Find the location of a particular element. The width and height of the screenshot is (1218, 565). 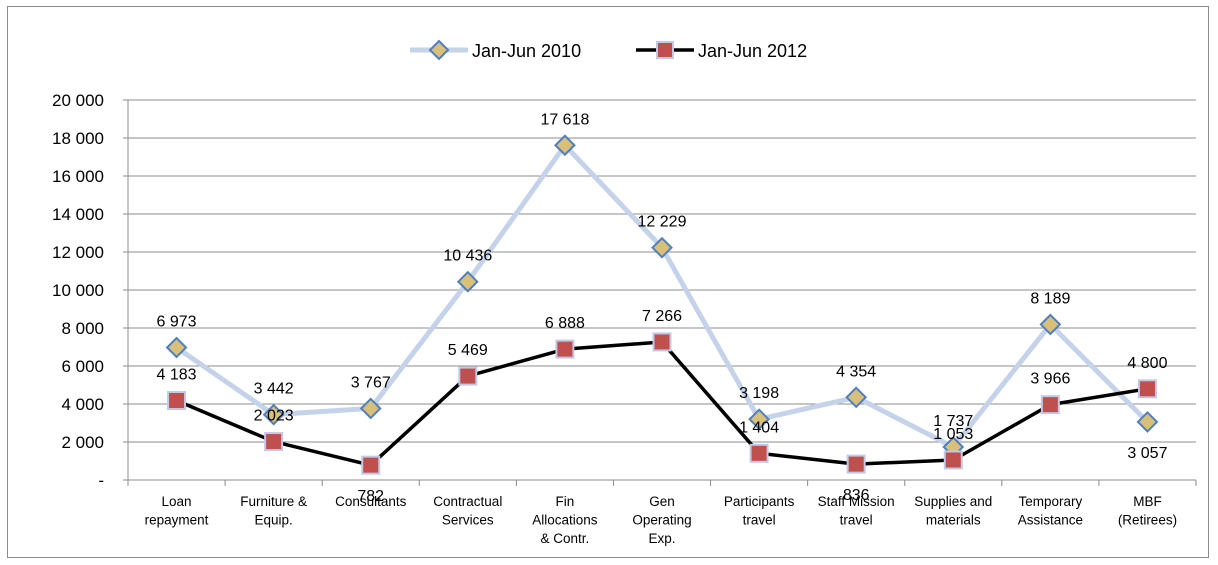

legend-label: Jan-Jun 2010 is located at coordinates (526, 51).